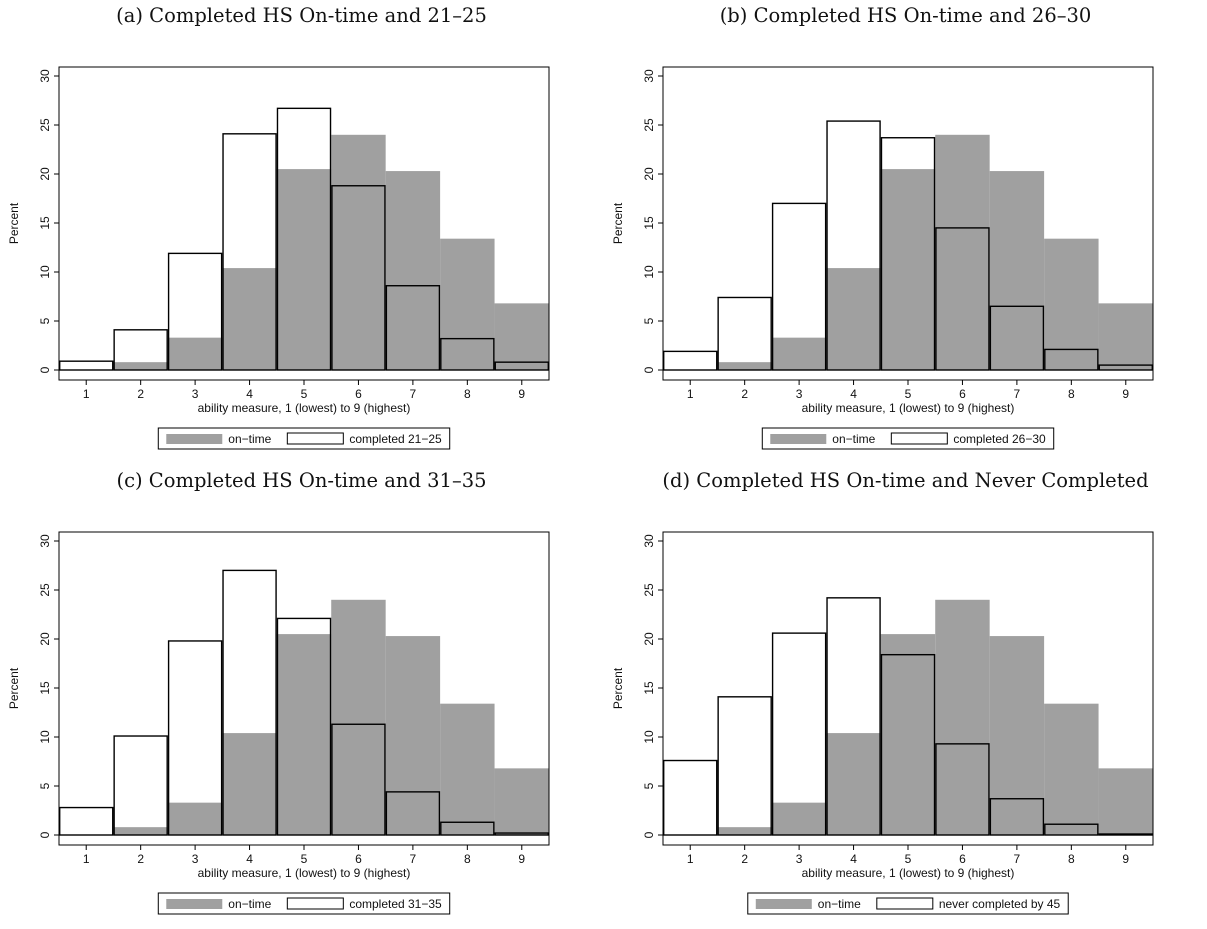 Image resolution: width=1207 pixels, height=929 pixels. I want to click on chart-title: (a) Completed HS On-time and 21–25, so click(301, 15).